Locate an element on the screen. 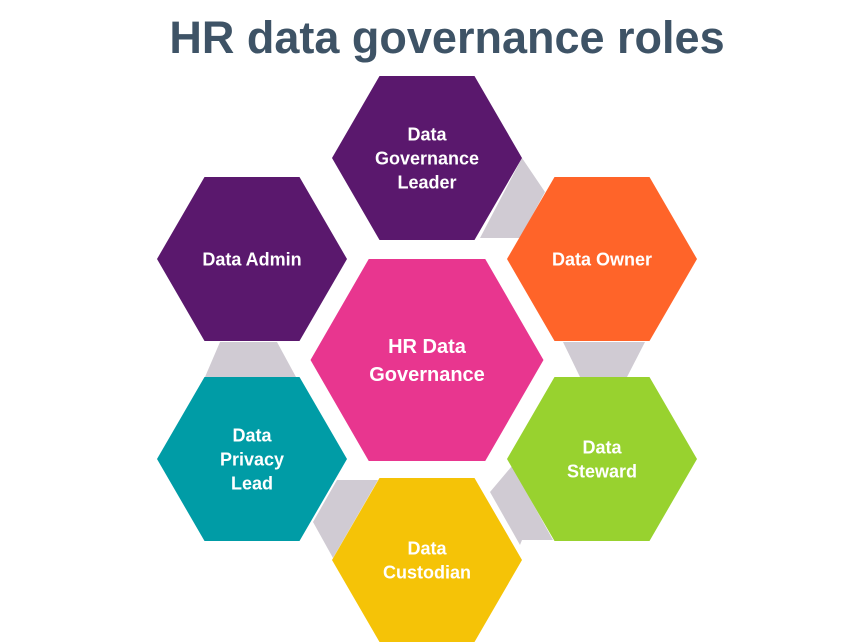 This screenshot has width=854, height=644. label-line: Custodian is located at coordinates (427, 572).